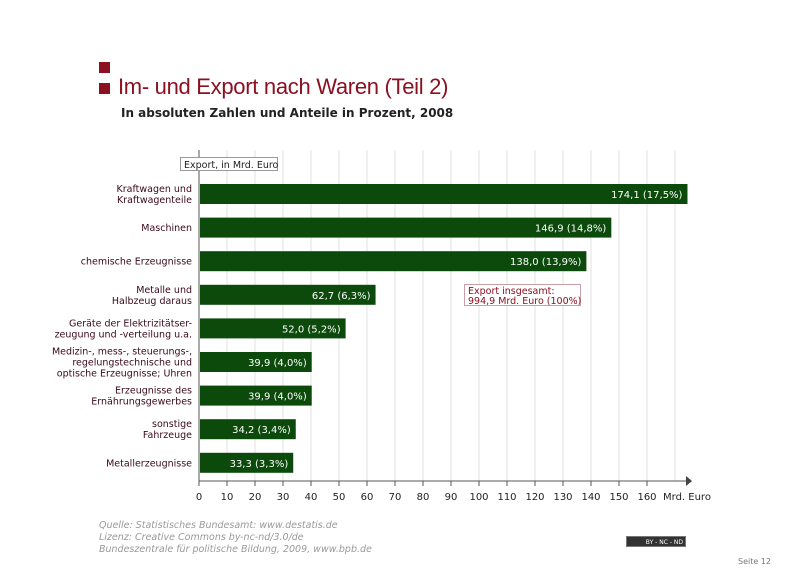 This screenshot has height=582, width=800. Describe the element at coordinates (562, 497) in the screenshot. I see `x-tick-label: 130` at that location.